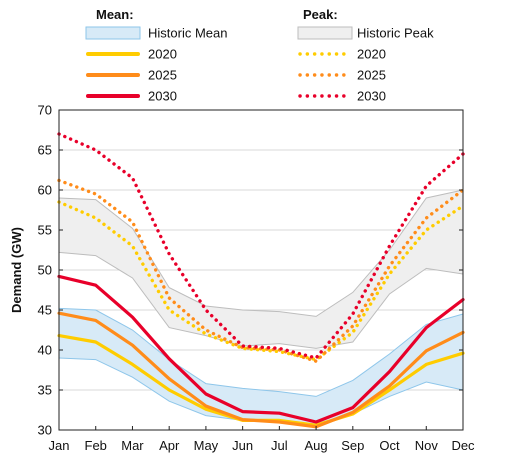 This screenshot has width=510, height=474. What do you see at coordinates (352, 445) in the screenshot?
I see `xtick-label: Sep` at bounding box center [352, 445].